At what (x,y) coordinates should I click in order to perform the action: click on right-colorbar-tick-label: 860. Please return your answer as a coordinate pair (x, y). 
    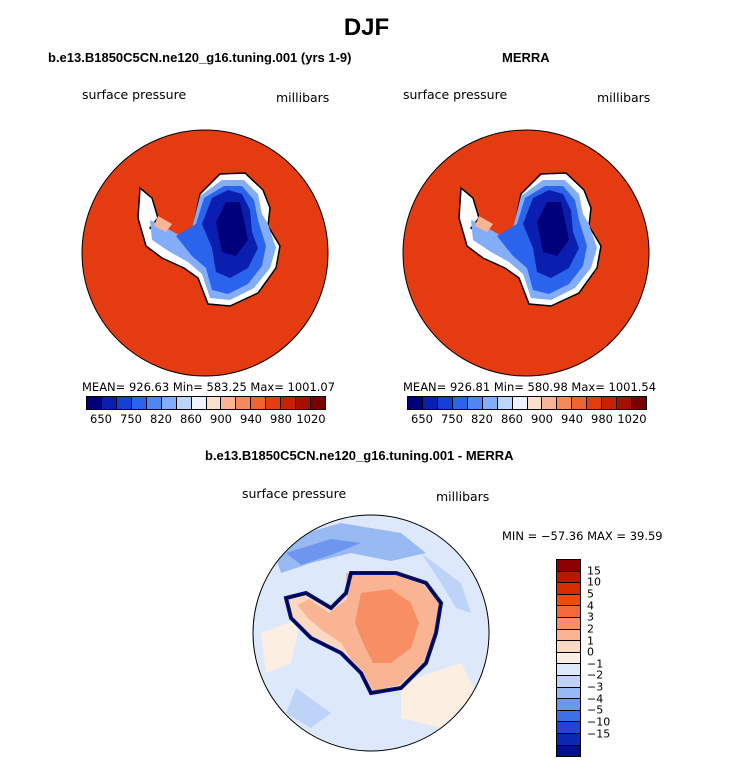
    Looking at the image, I should click on (512, 419).